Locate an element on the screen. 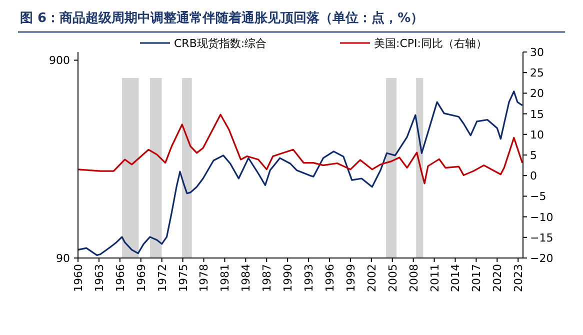 This screenshot has width=583, height=335. x-tick-label: 1981 is located at coordinates (225, 278).